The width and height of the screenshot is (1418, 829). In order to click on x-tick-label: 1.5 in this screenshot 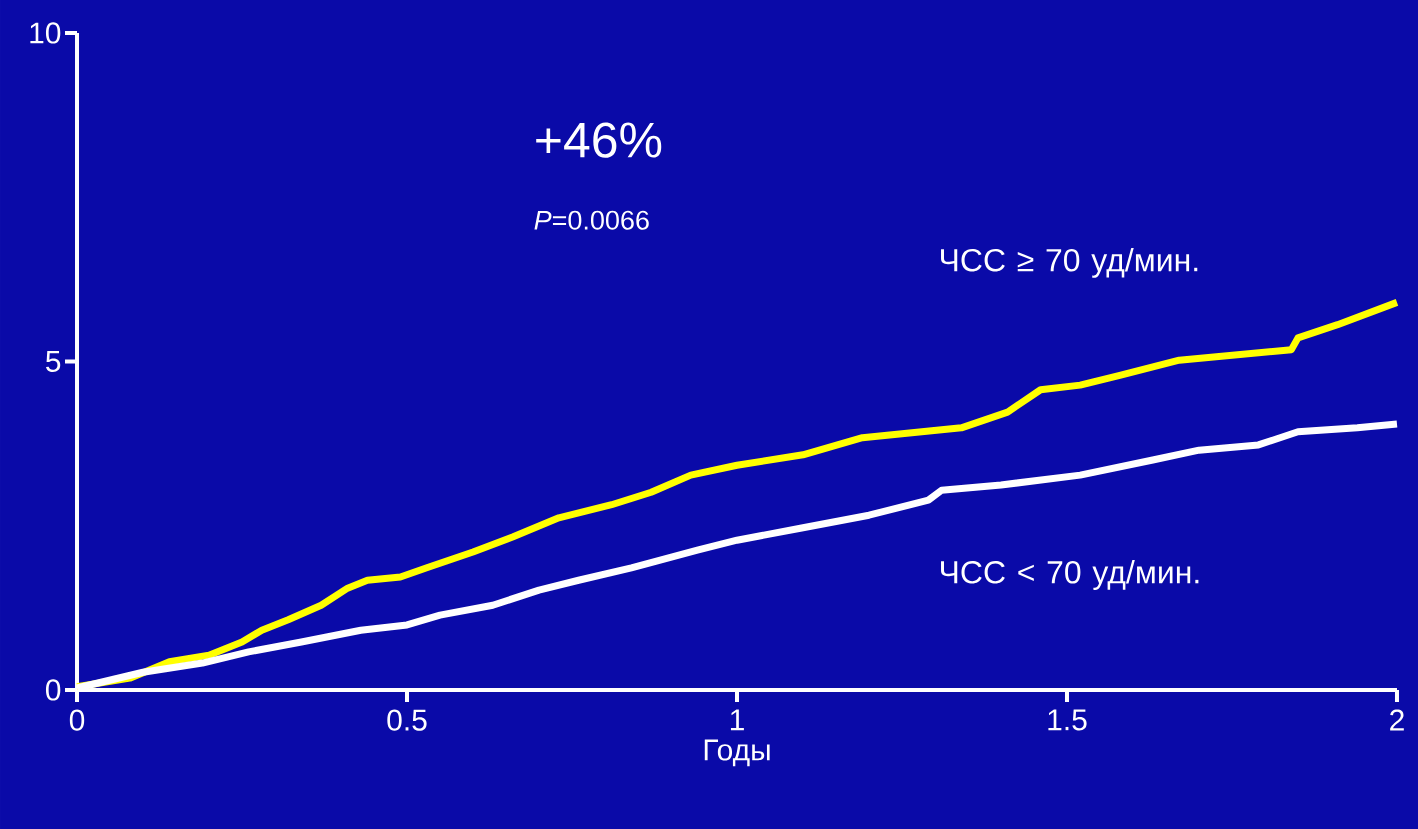, I will do `click(1067, 720)`.